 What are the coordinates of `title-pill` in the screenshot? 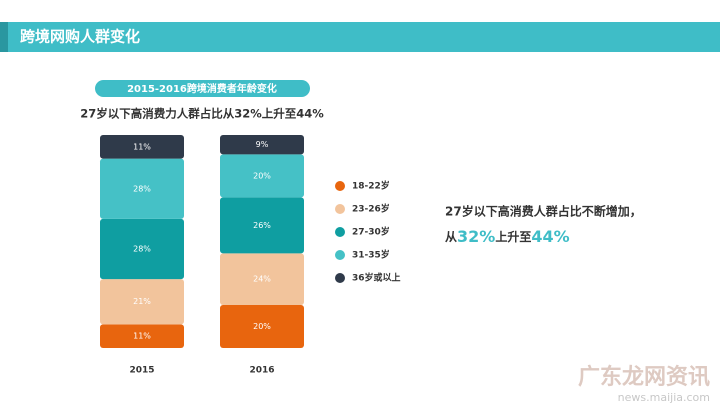 It's located at (202, 88).